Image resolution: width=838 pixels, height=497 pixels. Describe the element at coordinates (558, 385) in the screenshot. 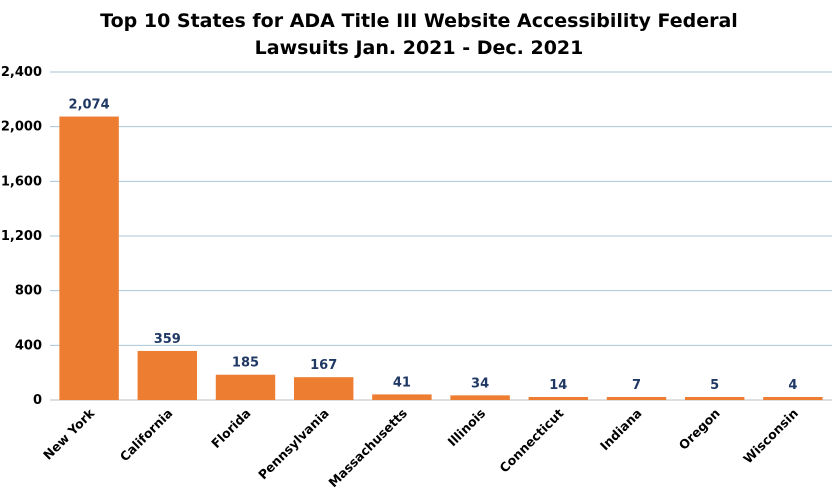

I see `data-label: 14` at that location.